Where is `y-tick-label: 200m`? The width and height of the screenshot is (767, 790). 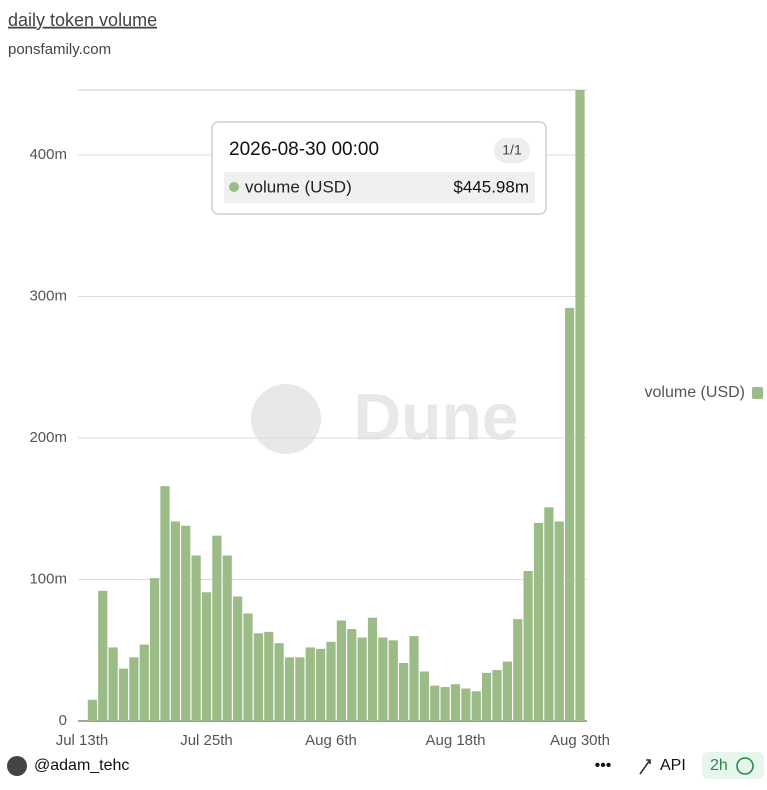
y-tick-label: 200m is located at coordinates (48, 437).